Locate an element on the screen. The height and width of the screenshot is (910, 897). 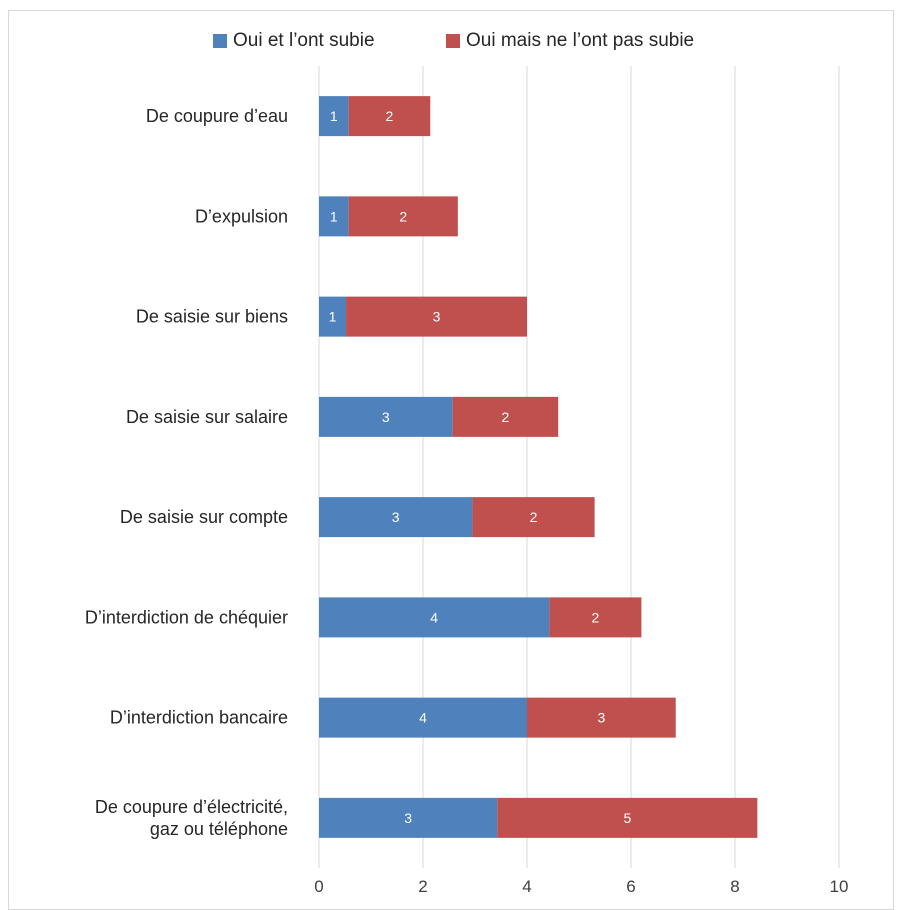
bar-label-s2-c5: 2 is located at coordinates (534, 517).